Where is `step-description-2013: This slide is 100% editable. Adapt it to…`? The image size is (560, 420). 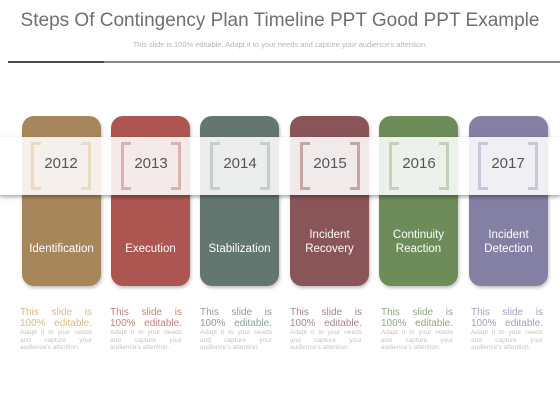
step-description-2013: This slide is 100% editable. Adapt it to… is located at coordinates (146, 329).